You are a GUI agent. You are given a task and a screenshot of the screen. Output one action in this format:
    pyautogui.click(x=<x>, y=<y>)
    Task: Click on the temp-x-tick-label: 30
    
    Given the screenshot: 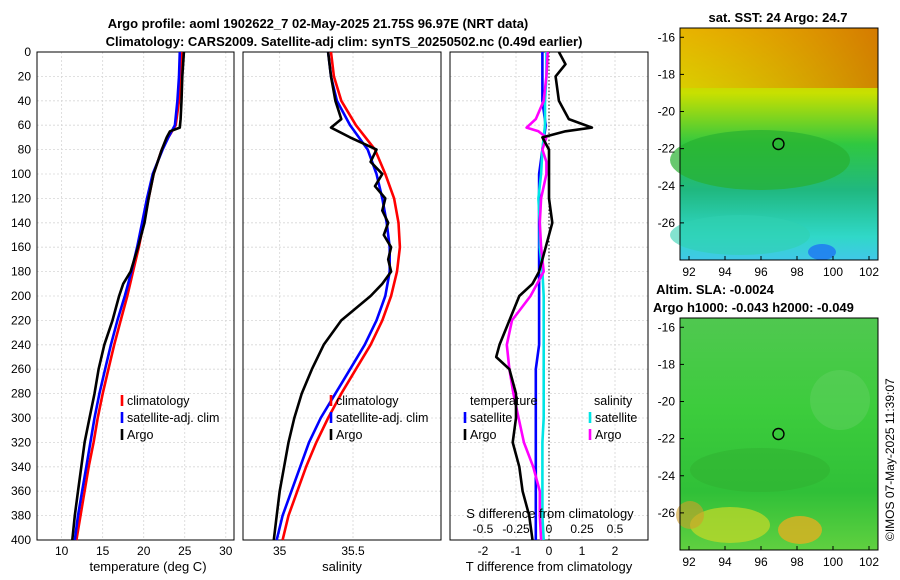 What is the action you would take?
    pyautogui.click(x=226, y=551)
    